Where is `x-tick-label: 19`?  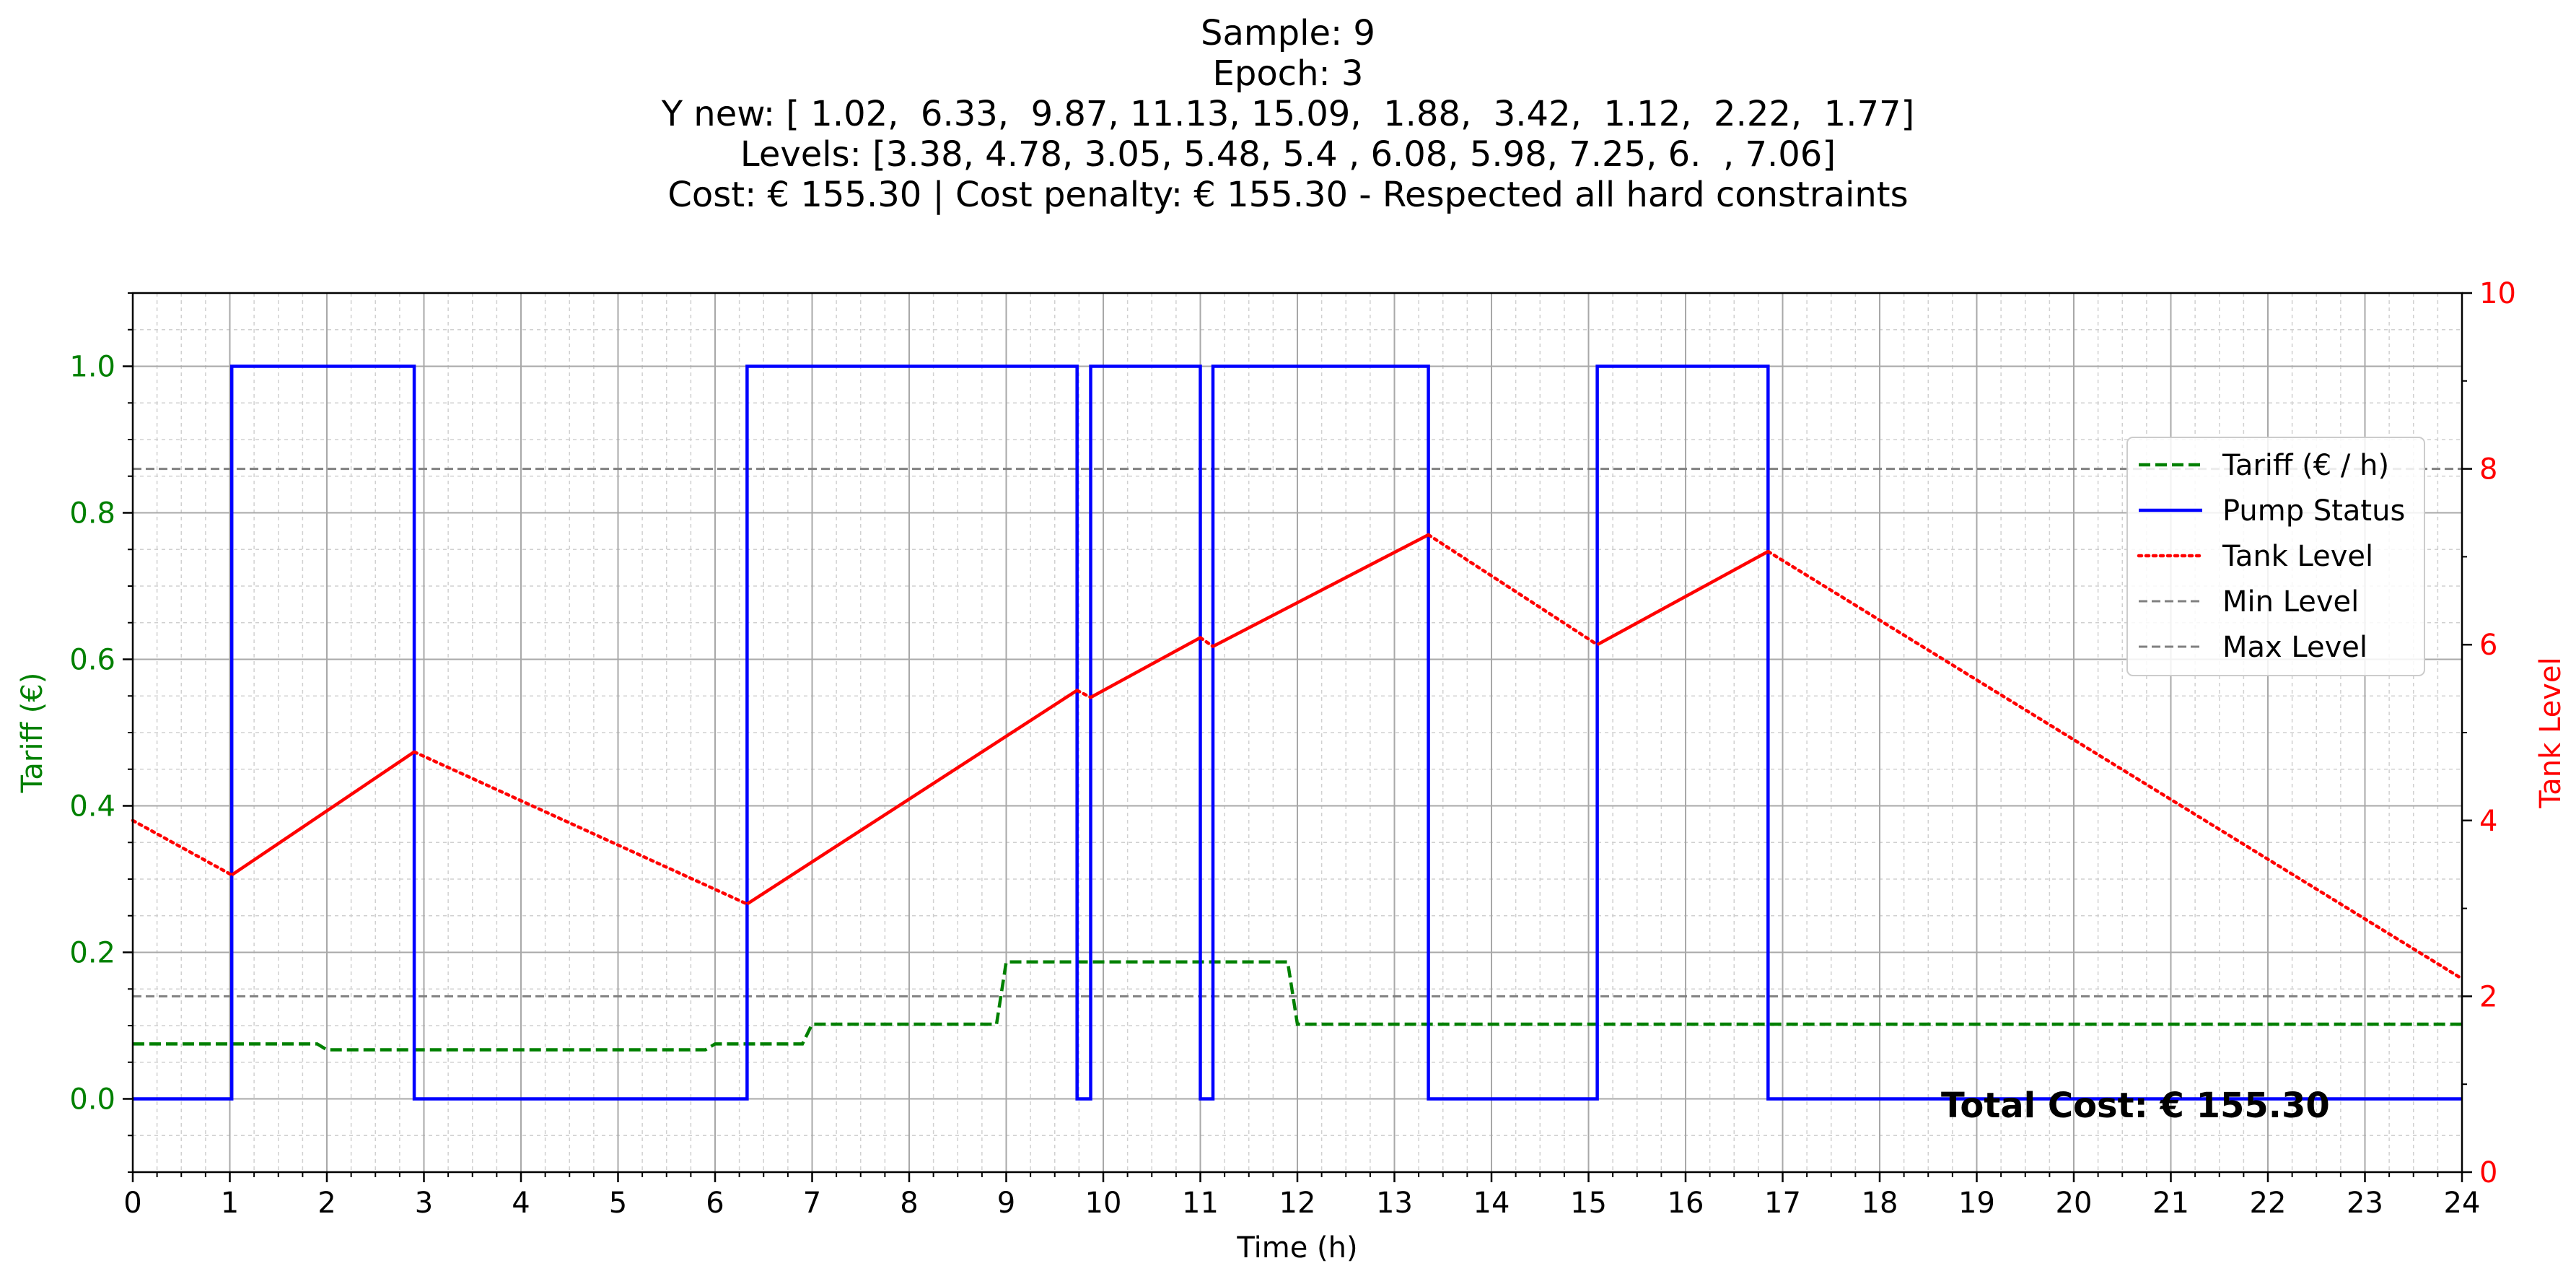
x-tick-label: 19 is located at coordinates (1976, 1203).